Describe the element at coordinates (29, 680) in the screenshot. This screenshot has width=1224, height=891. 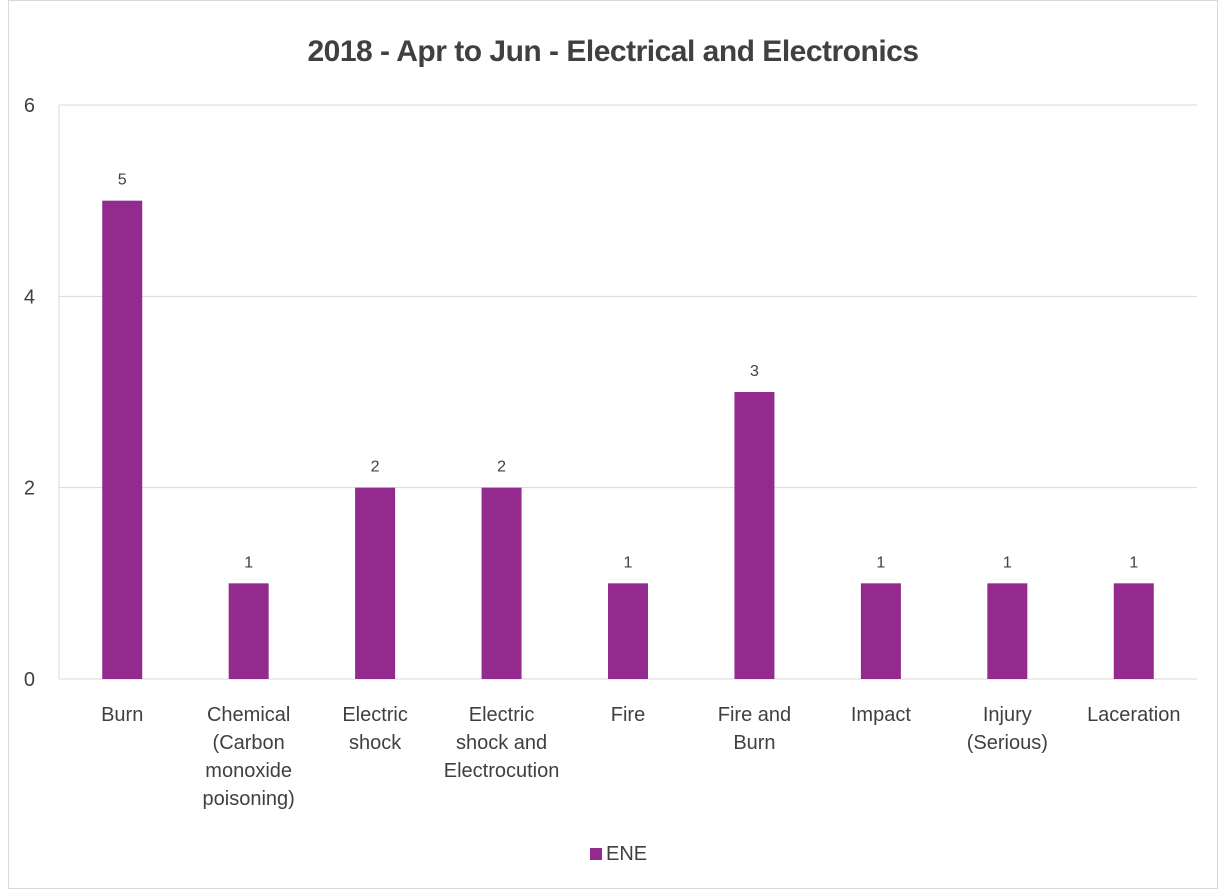
I see `y-tick-label: 0` at that location.